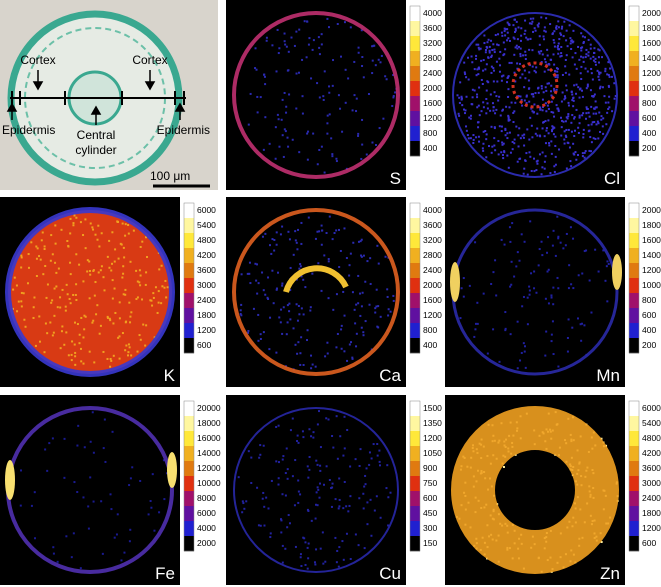 This screenshot has width=661, height=587. What do you see at coordinates (209, 423) in the screenshot?
I see `colorbar-tick-label: 18000` at bounding box center [209, 423].